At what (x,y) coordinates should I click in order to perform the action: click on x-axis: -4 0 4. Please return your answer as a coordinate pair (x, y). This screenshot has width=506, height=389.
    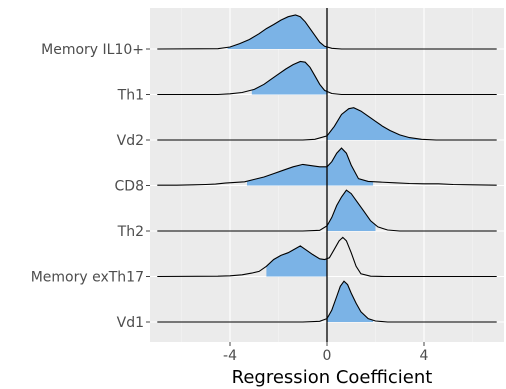
    Looking at the image, I should click on (326, 353).